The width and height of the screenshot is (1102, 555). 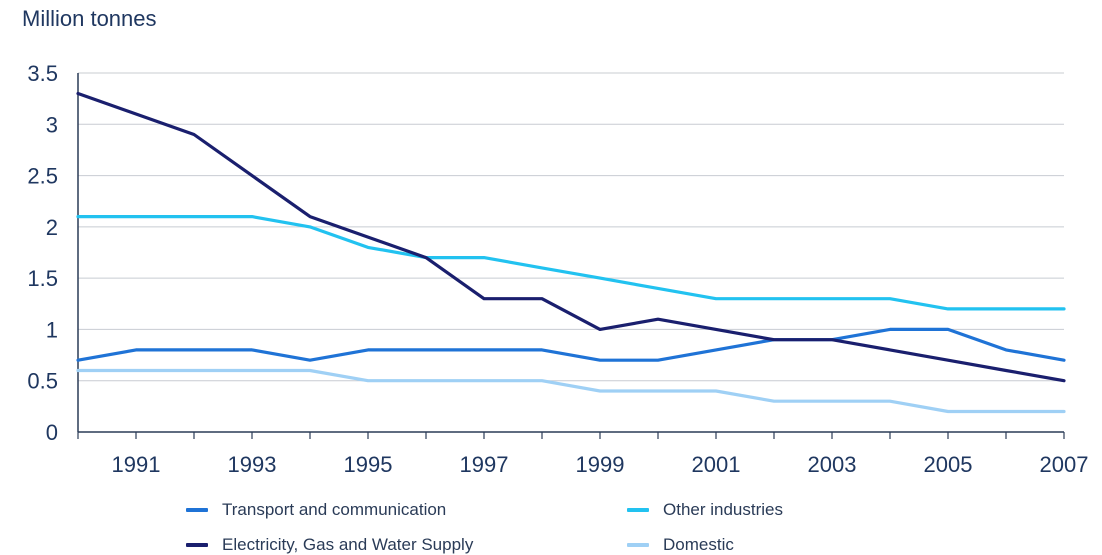 I want to click on y-tick-label: 2.5, so click(x=42, y=176).